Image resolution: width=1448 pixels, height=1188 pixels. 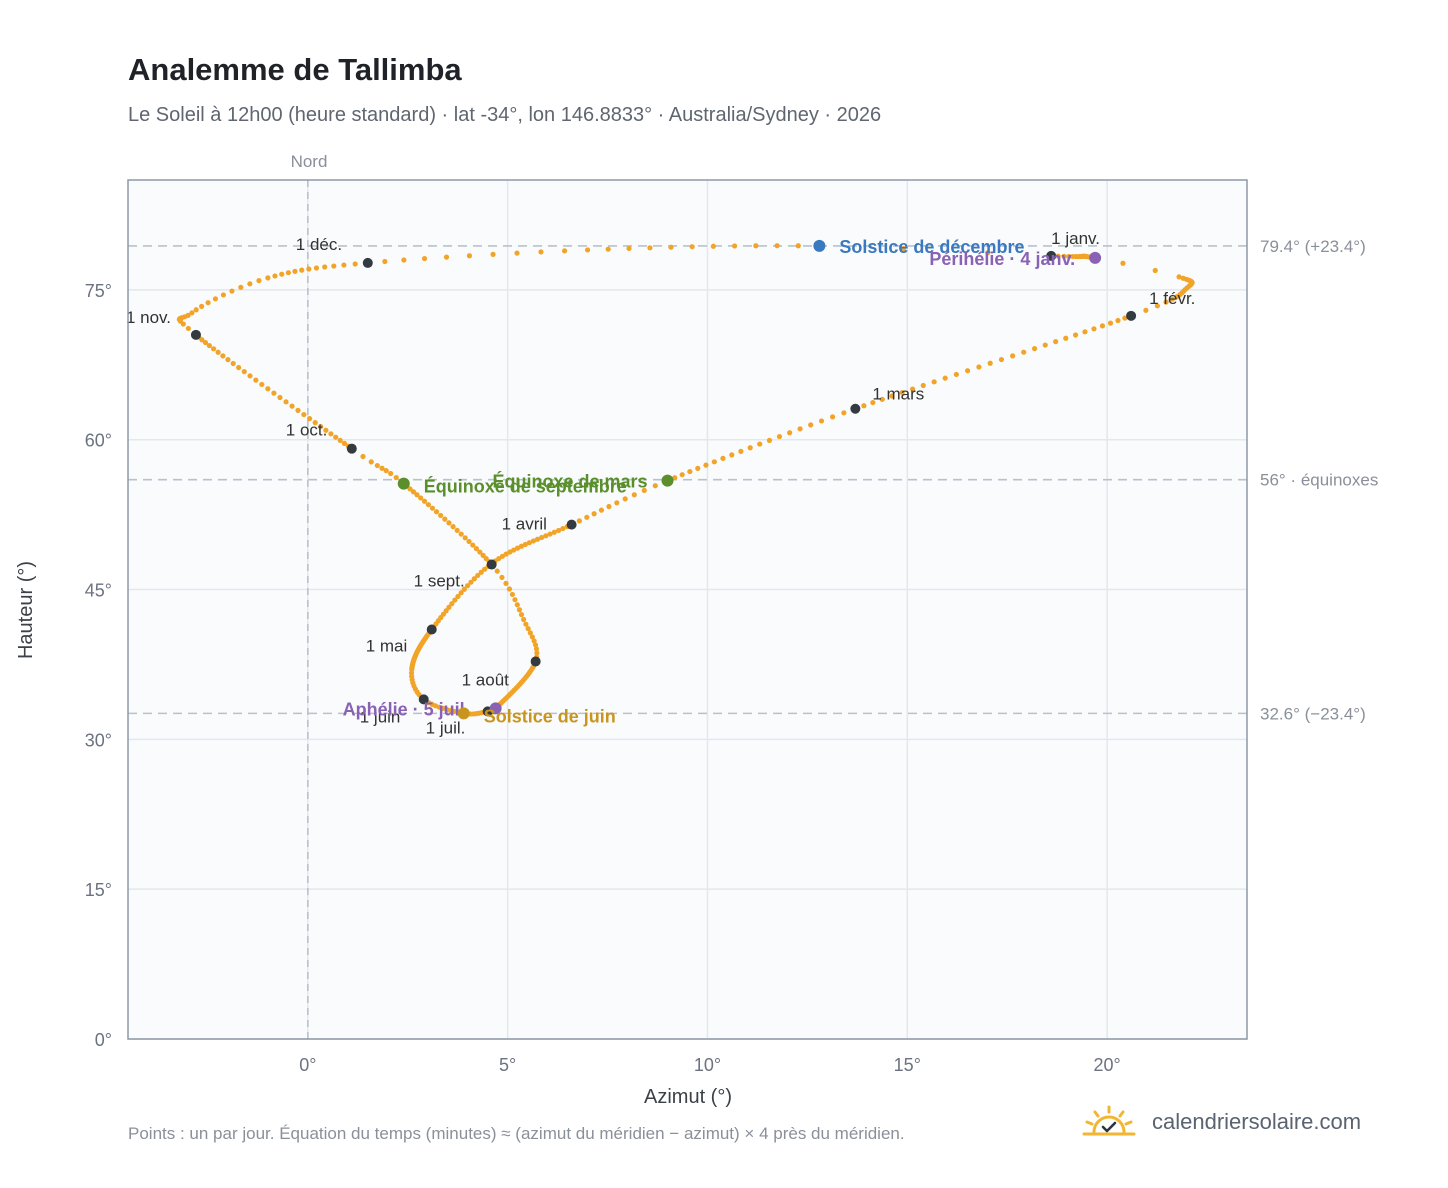 I want to click on reference-line-label: 79.4° (+23.4°), so click(x=1313, y=246).